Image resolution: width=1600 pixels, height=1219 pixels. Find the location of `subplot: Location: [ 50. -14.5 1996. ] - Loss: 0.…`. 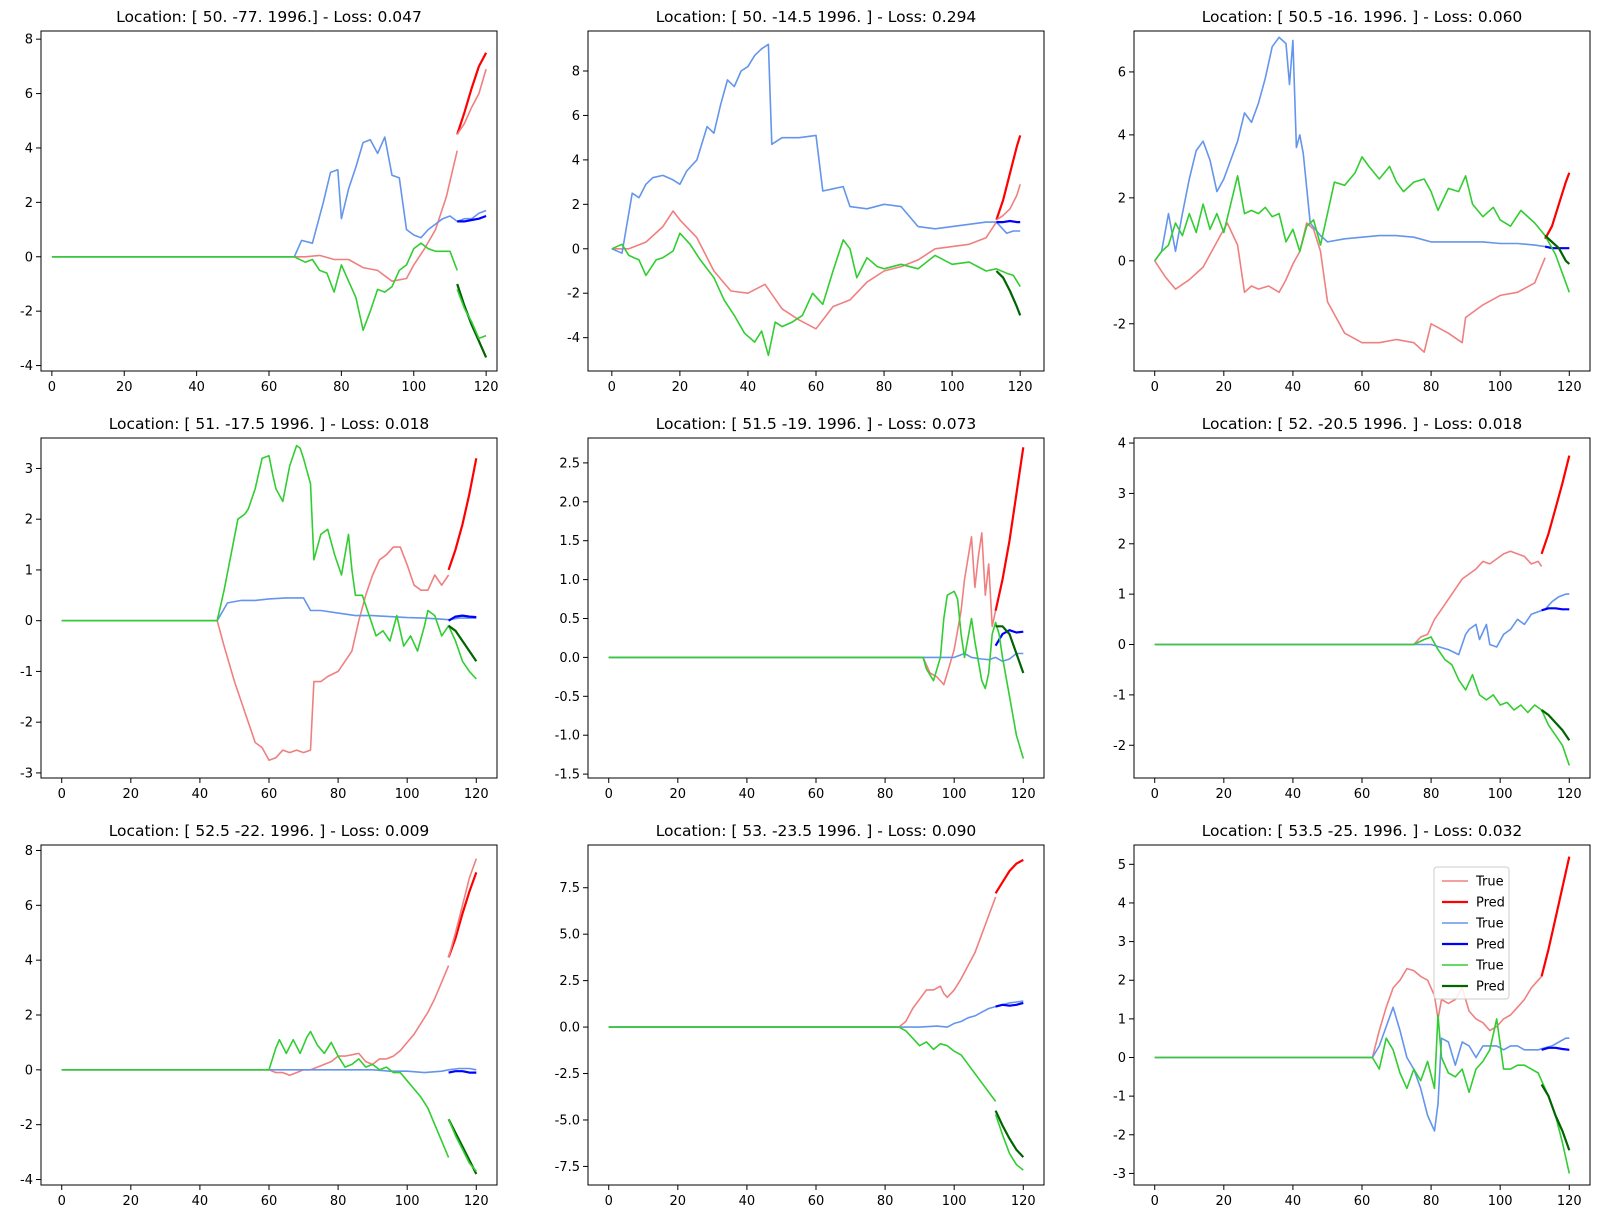

subplot: Location: [ 50. -14.5 1996. ] - Loss: 0.… is located at coordinates (806, 201).